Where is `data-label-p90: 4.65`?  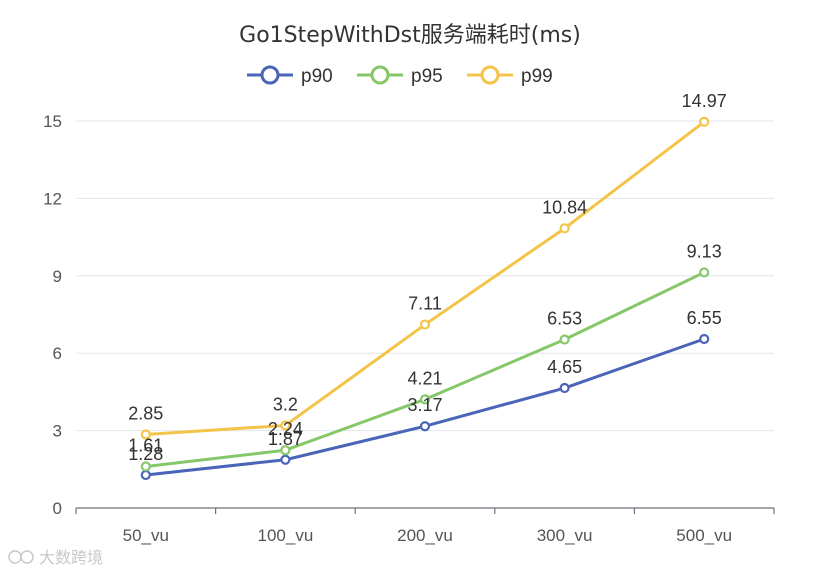
data-label-p90: 4.65 is located at coordinates (564, 367).